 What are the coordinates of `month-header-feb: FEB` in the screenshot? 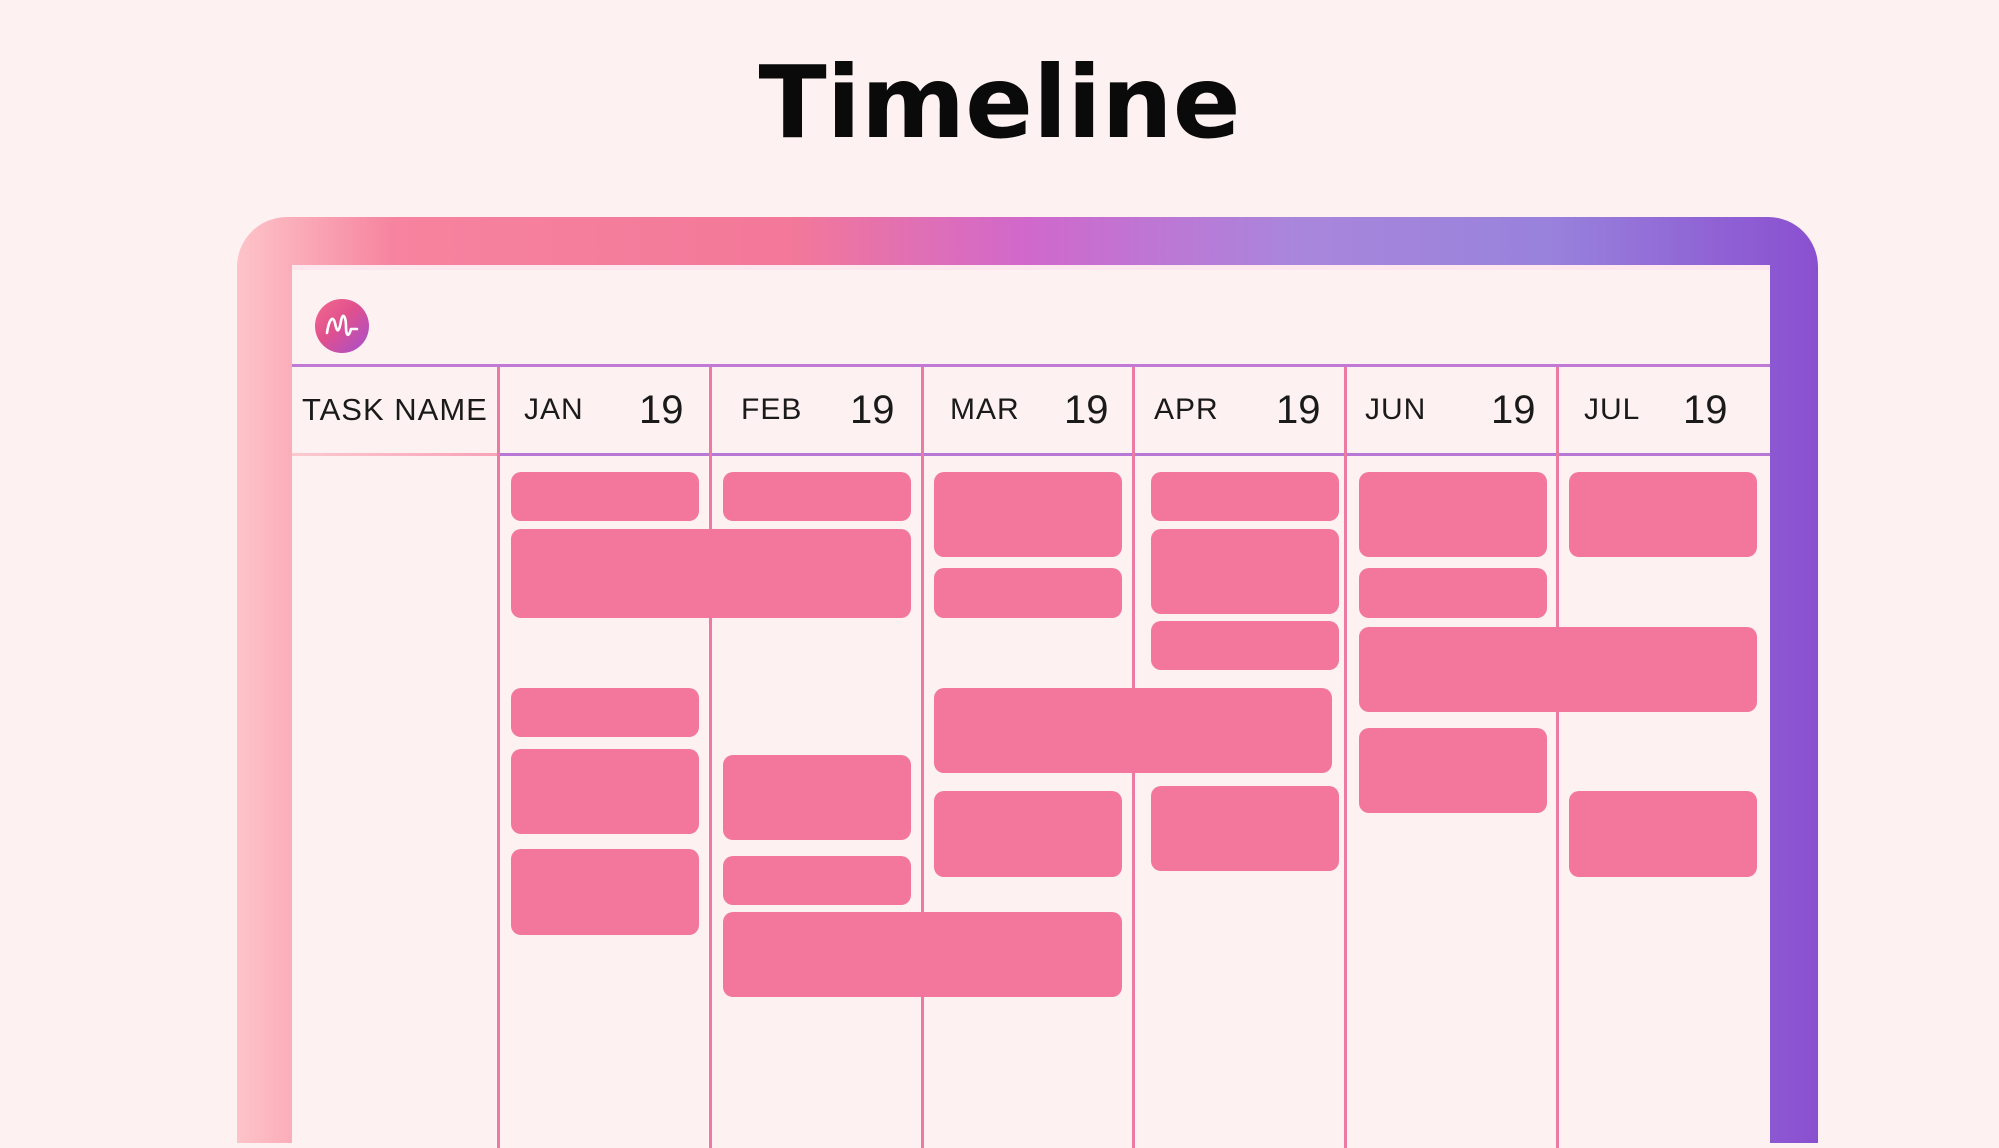 It's located at (772, 409).